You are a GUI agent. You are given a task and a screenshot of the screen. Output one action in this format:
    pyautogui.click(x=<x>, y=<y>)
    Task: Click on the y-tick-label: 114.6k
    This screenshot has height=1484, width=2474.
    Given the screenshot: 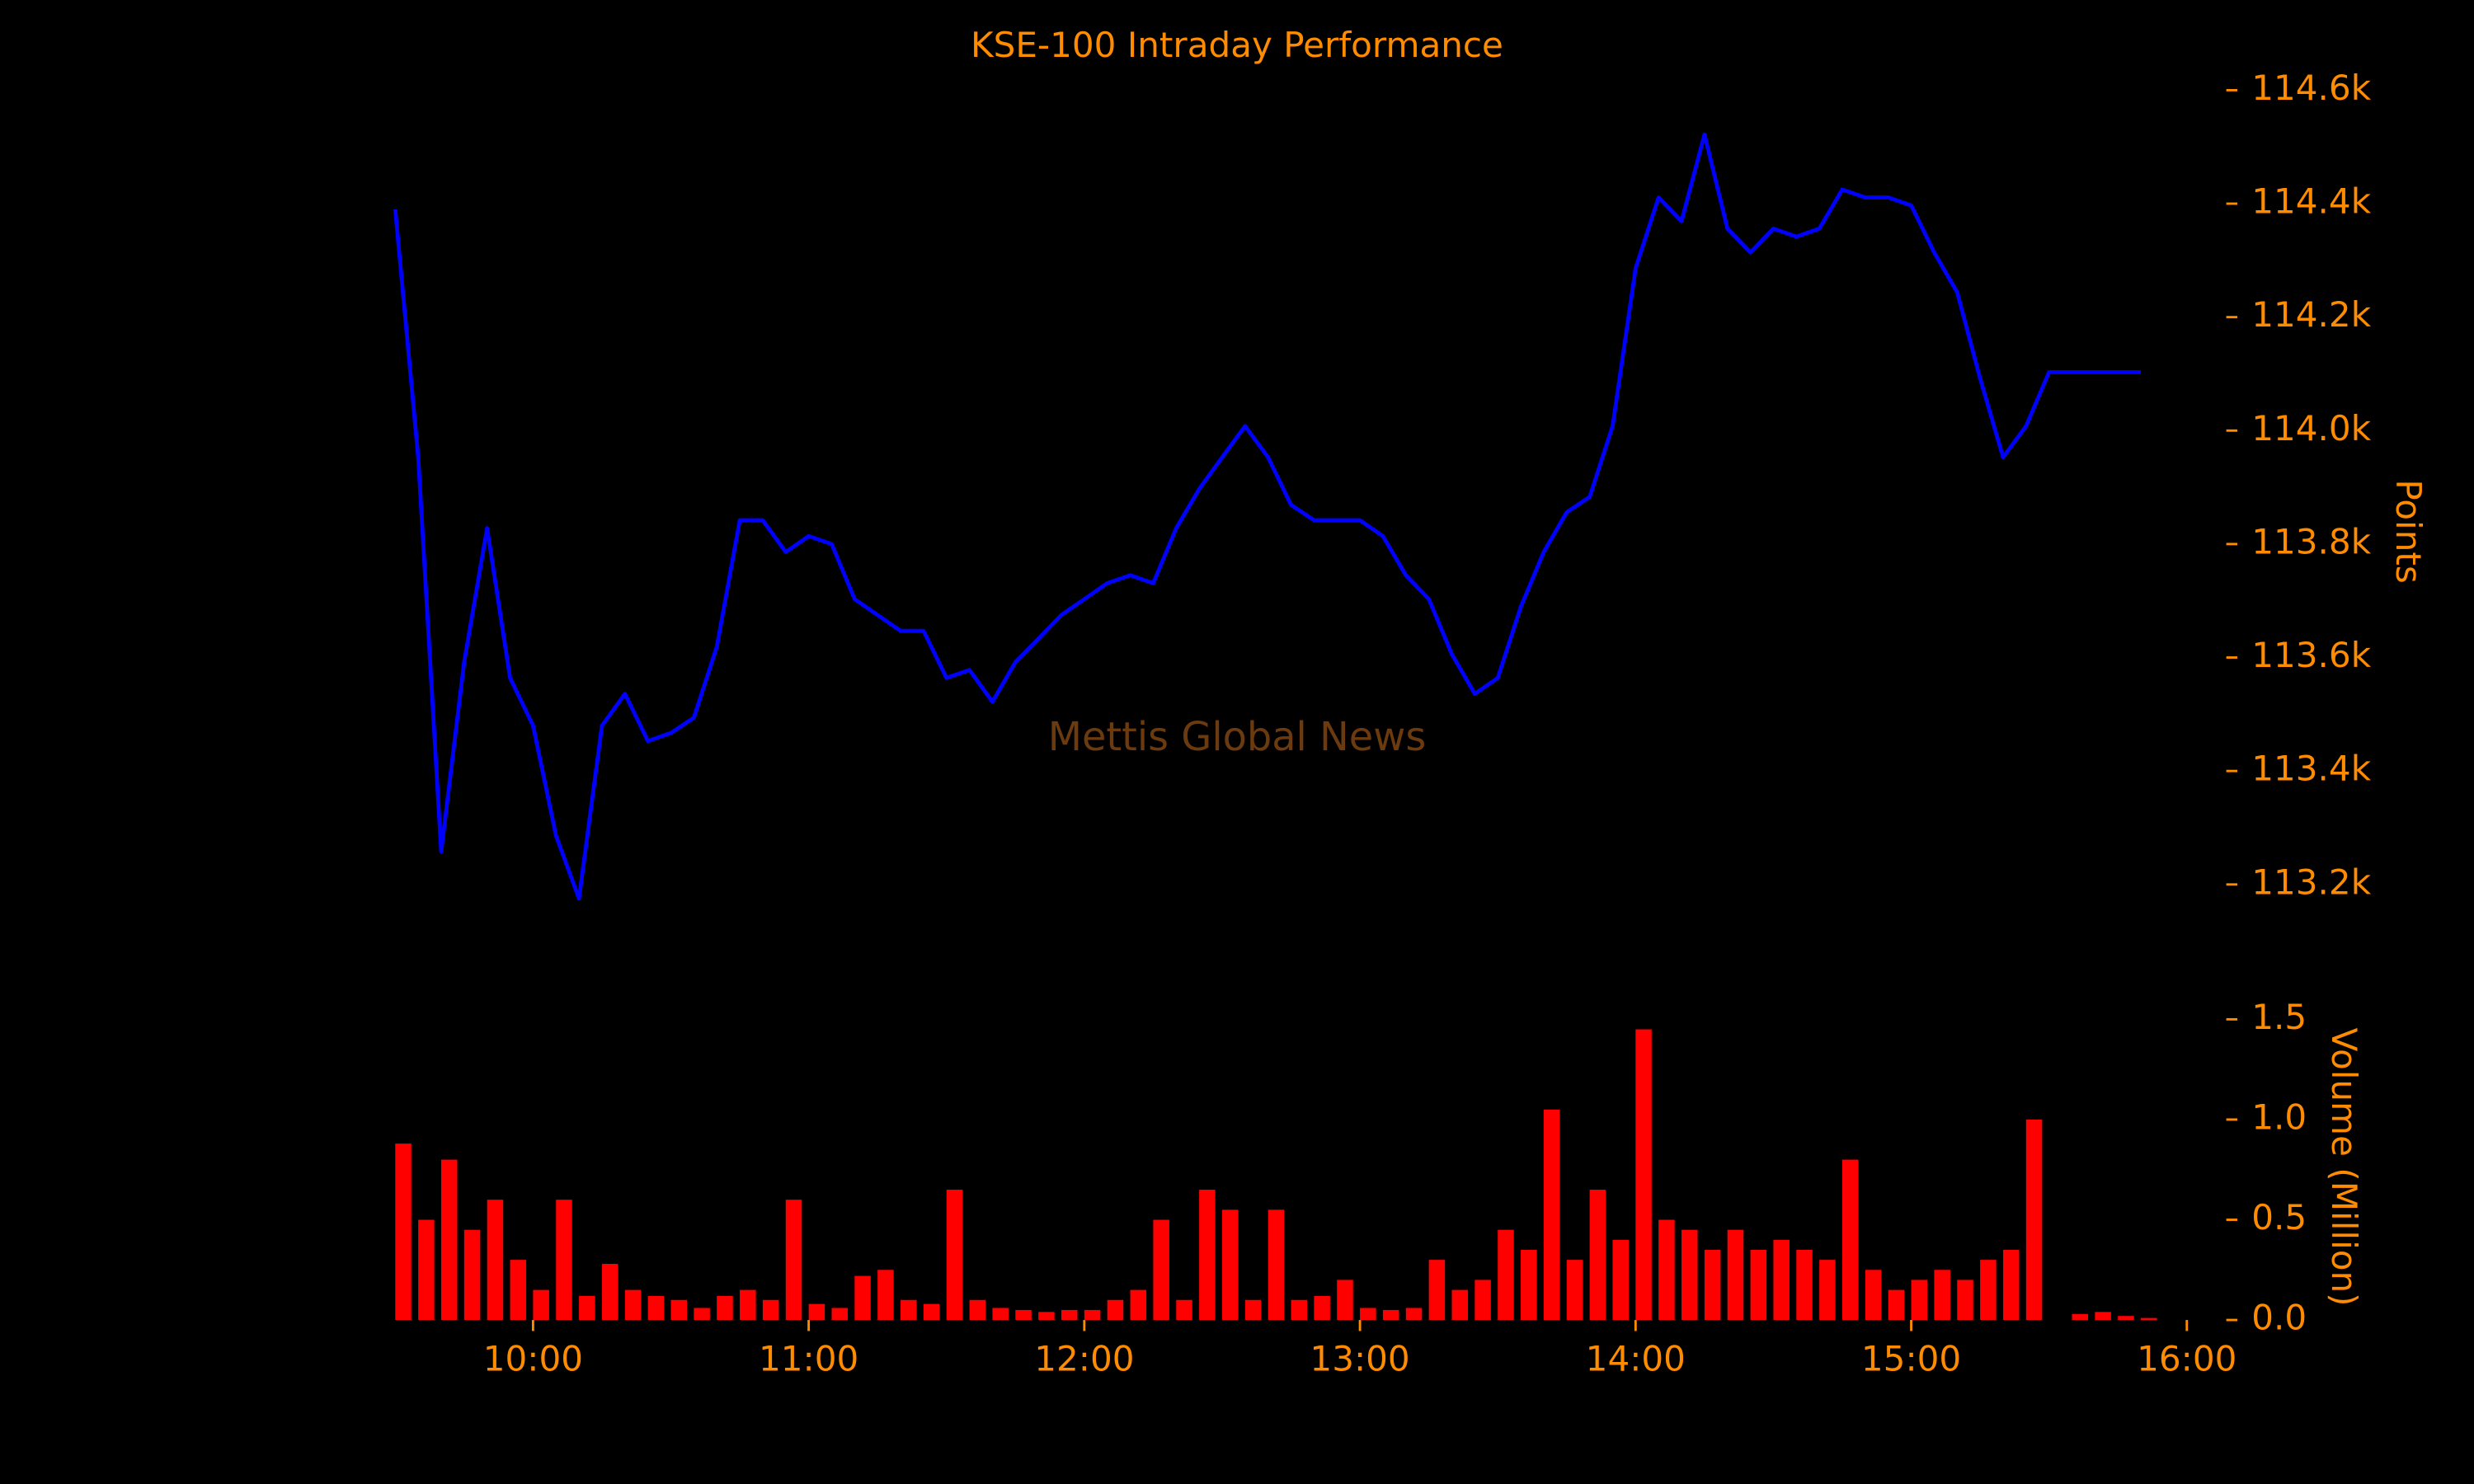 What is the action you would take?
    pyautogui.click(x=2311, y=88)
    